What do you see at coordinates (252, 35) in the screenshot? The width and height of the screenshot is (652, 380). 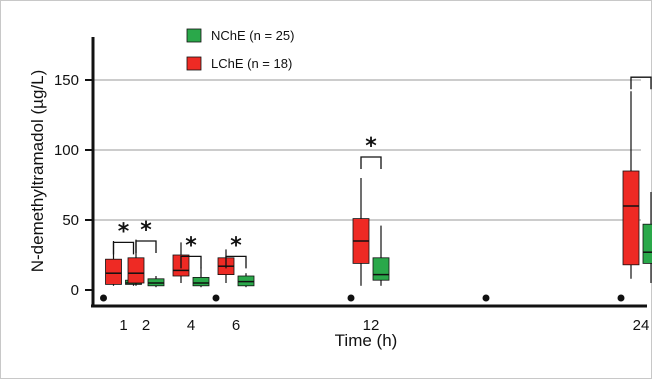 I see `legend-label-nche: NChE (n = 25)` at bounding box center [252, 35].